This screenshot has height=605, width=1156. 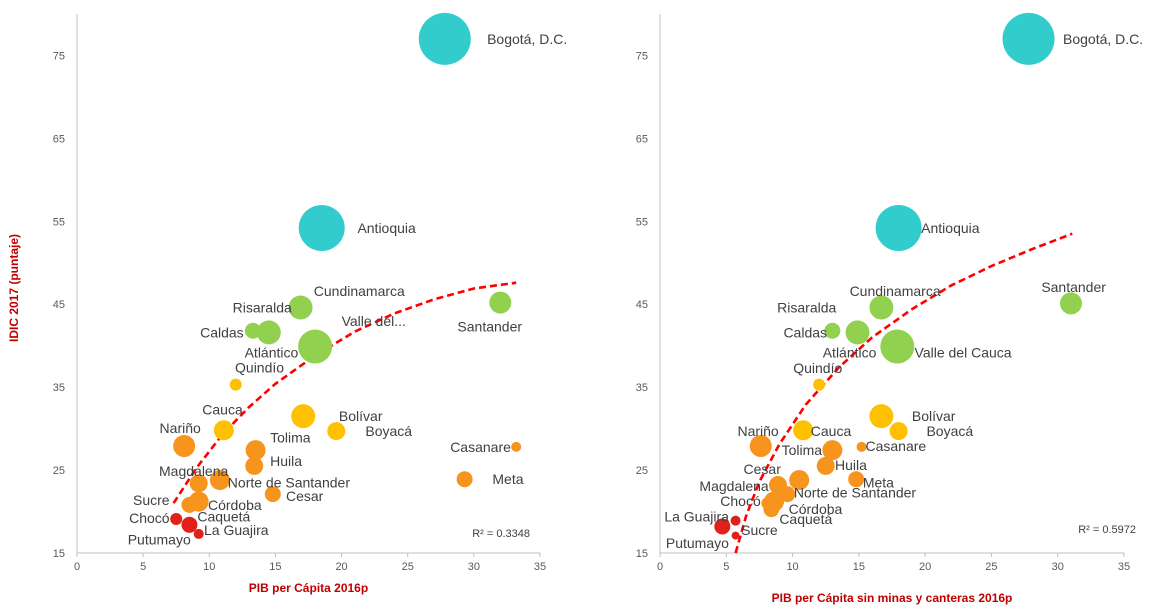 I want to click on point-label: Casanare, so click(x=480, y=447).